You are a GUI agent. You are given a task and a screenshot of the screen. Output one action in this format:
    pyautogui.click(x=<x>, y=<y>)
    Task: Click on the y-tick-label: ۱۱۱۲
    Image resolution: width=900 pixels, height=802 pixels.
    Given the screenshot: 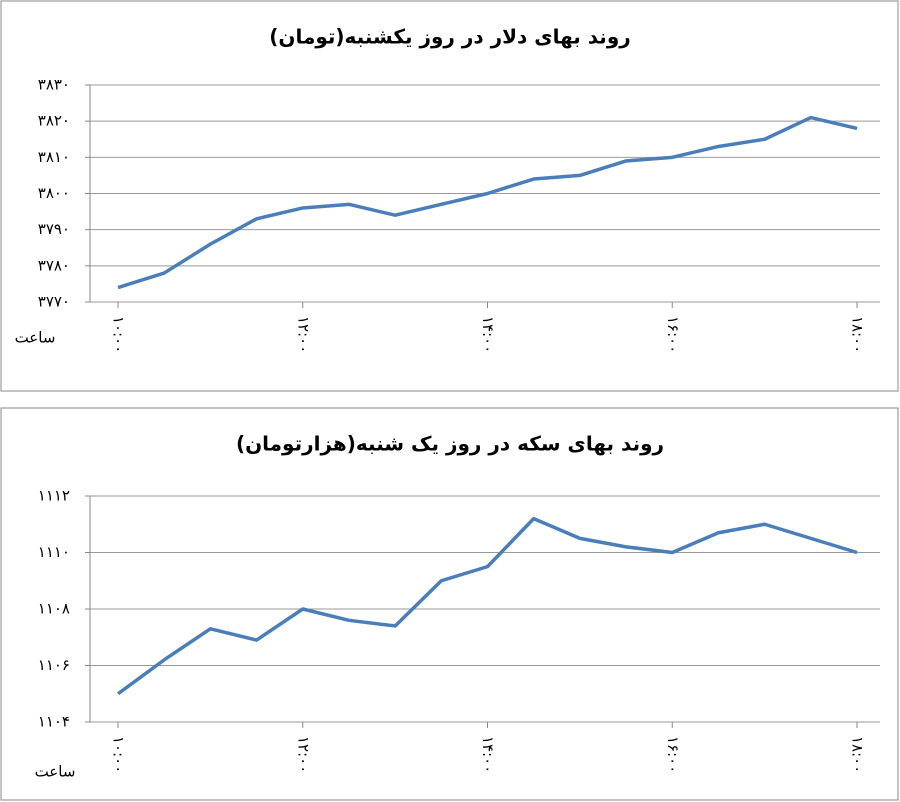 What is the action you would take?
    pyautogui.click(x=54, y=496)
    